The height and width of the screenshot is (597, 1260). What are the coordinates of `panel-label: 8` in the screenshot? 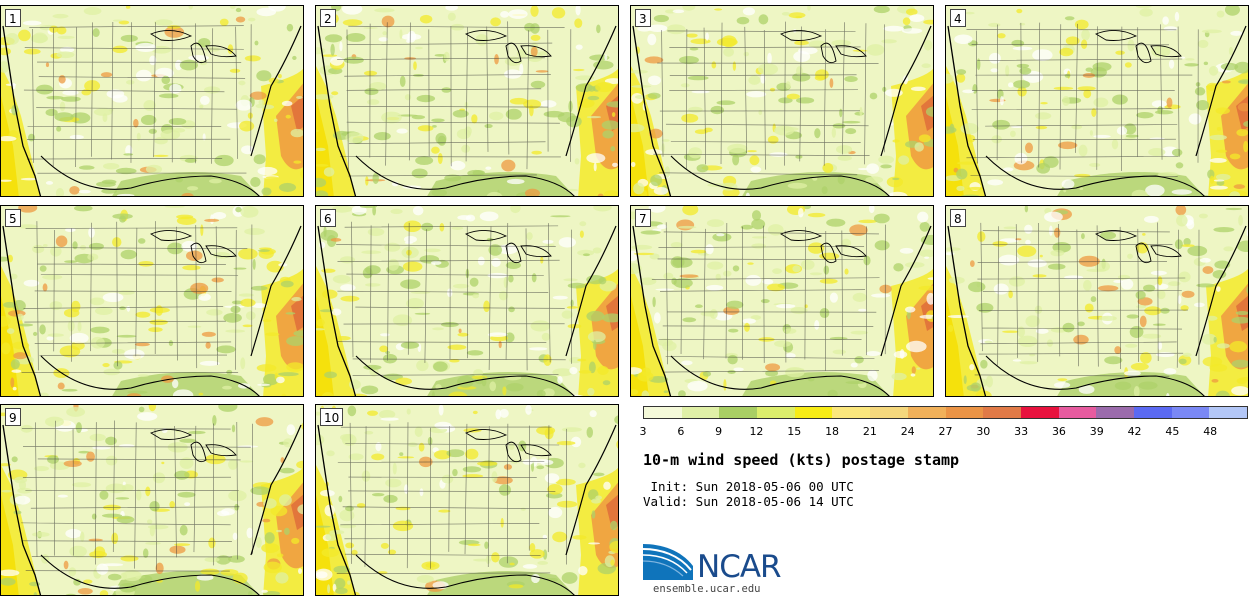 It's located at (958, 218).